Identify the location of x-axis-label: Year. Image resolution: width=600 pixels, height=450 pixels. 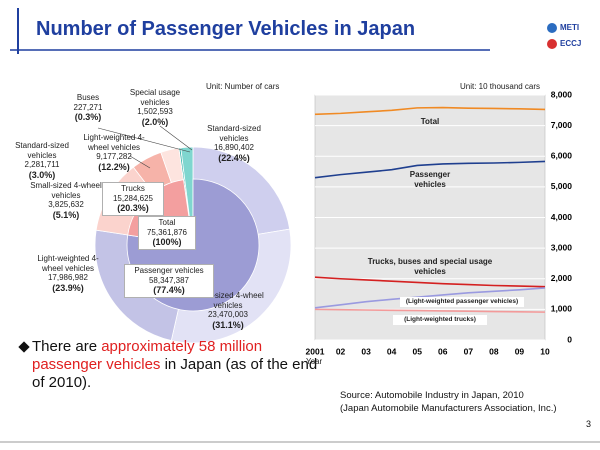
(314, 361).